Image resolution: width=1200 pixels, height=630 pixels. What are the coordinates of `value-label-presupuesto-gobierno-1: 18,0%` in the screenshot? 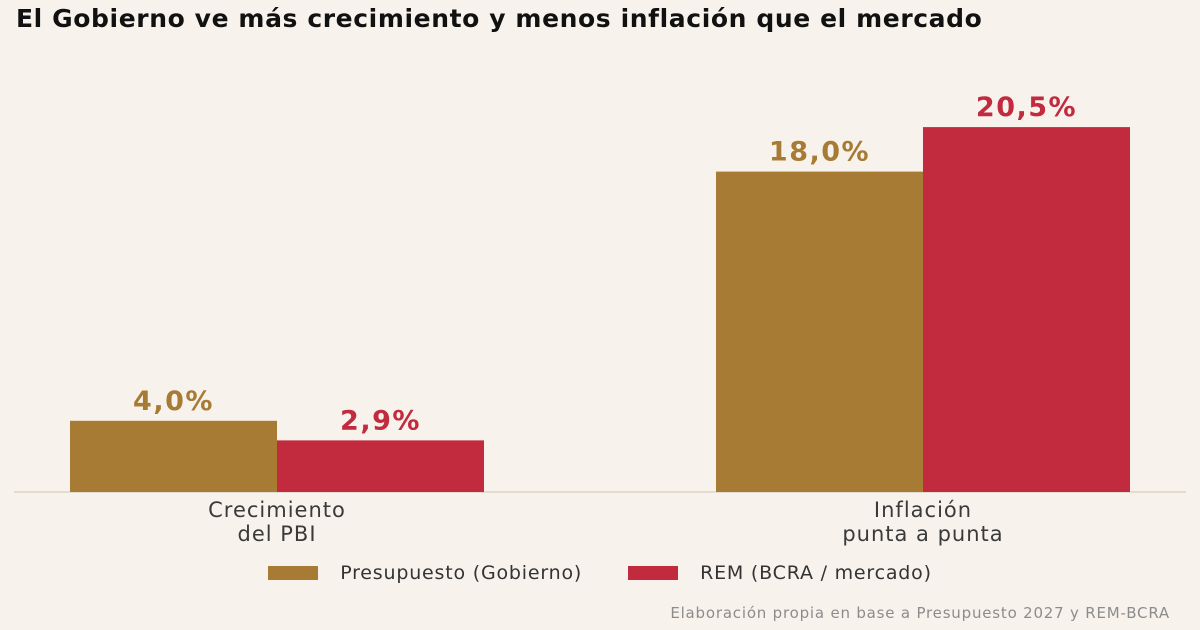 It's located at (819, 152).